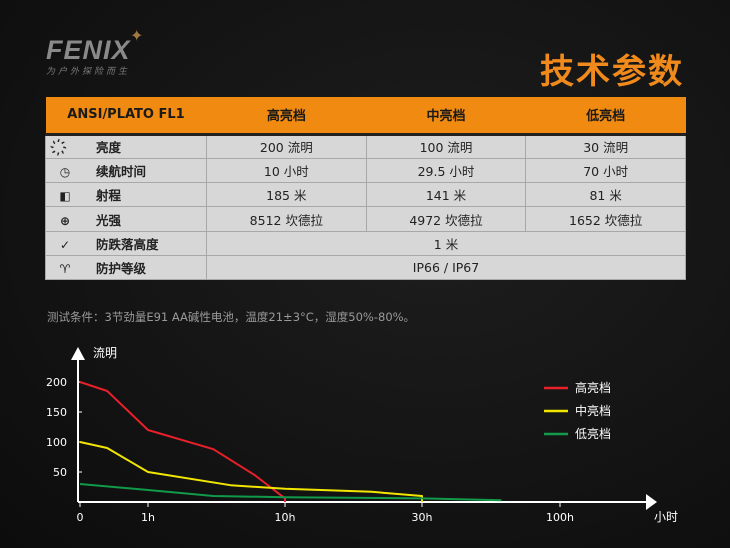 This screenshot has height=548, width=730. Describe the element at coordinates (60, 472) in the screenshot. I see `y-tick-label: 50` at that location.